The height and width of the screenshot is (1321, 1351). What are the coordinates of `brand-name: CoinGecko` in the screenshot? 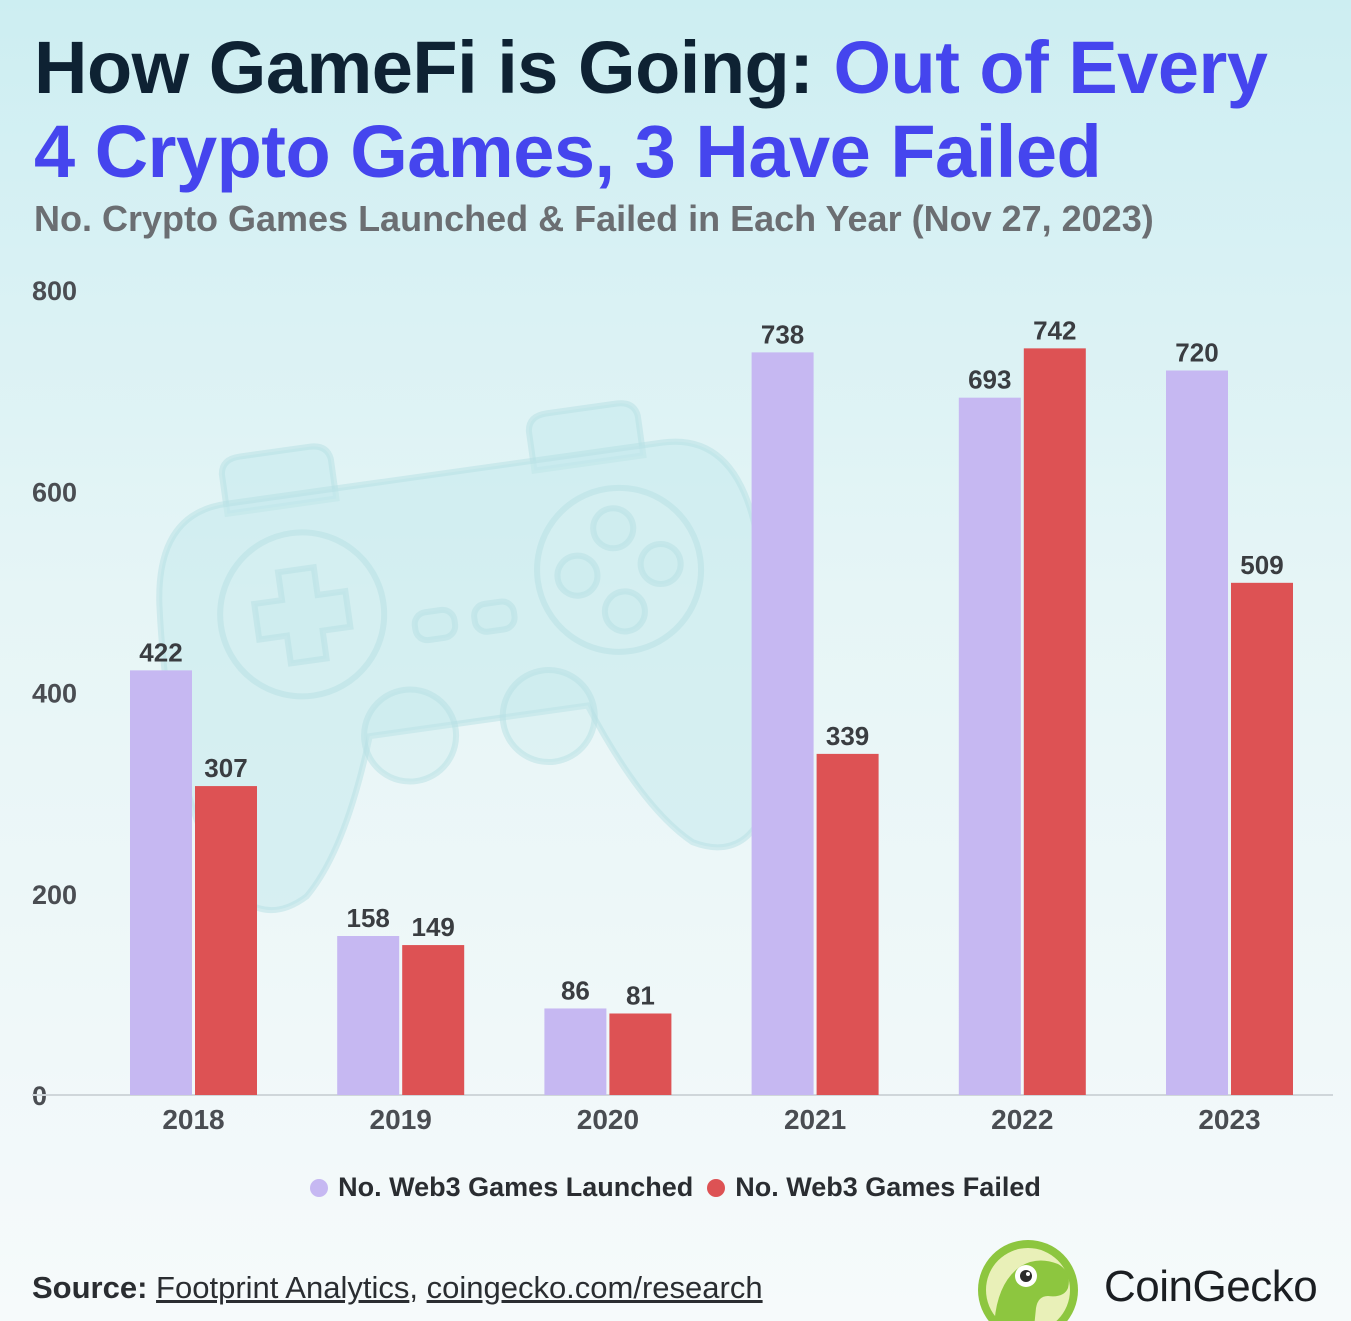 It's located at (1211, 1286).